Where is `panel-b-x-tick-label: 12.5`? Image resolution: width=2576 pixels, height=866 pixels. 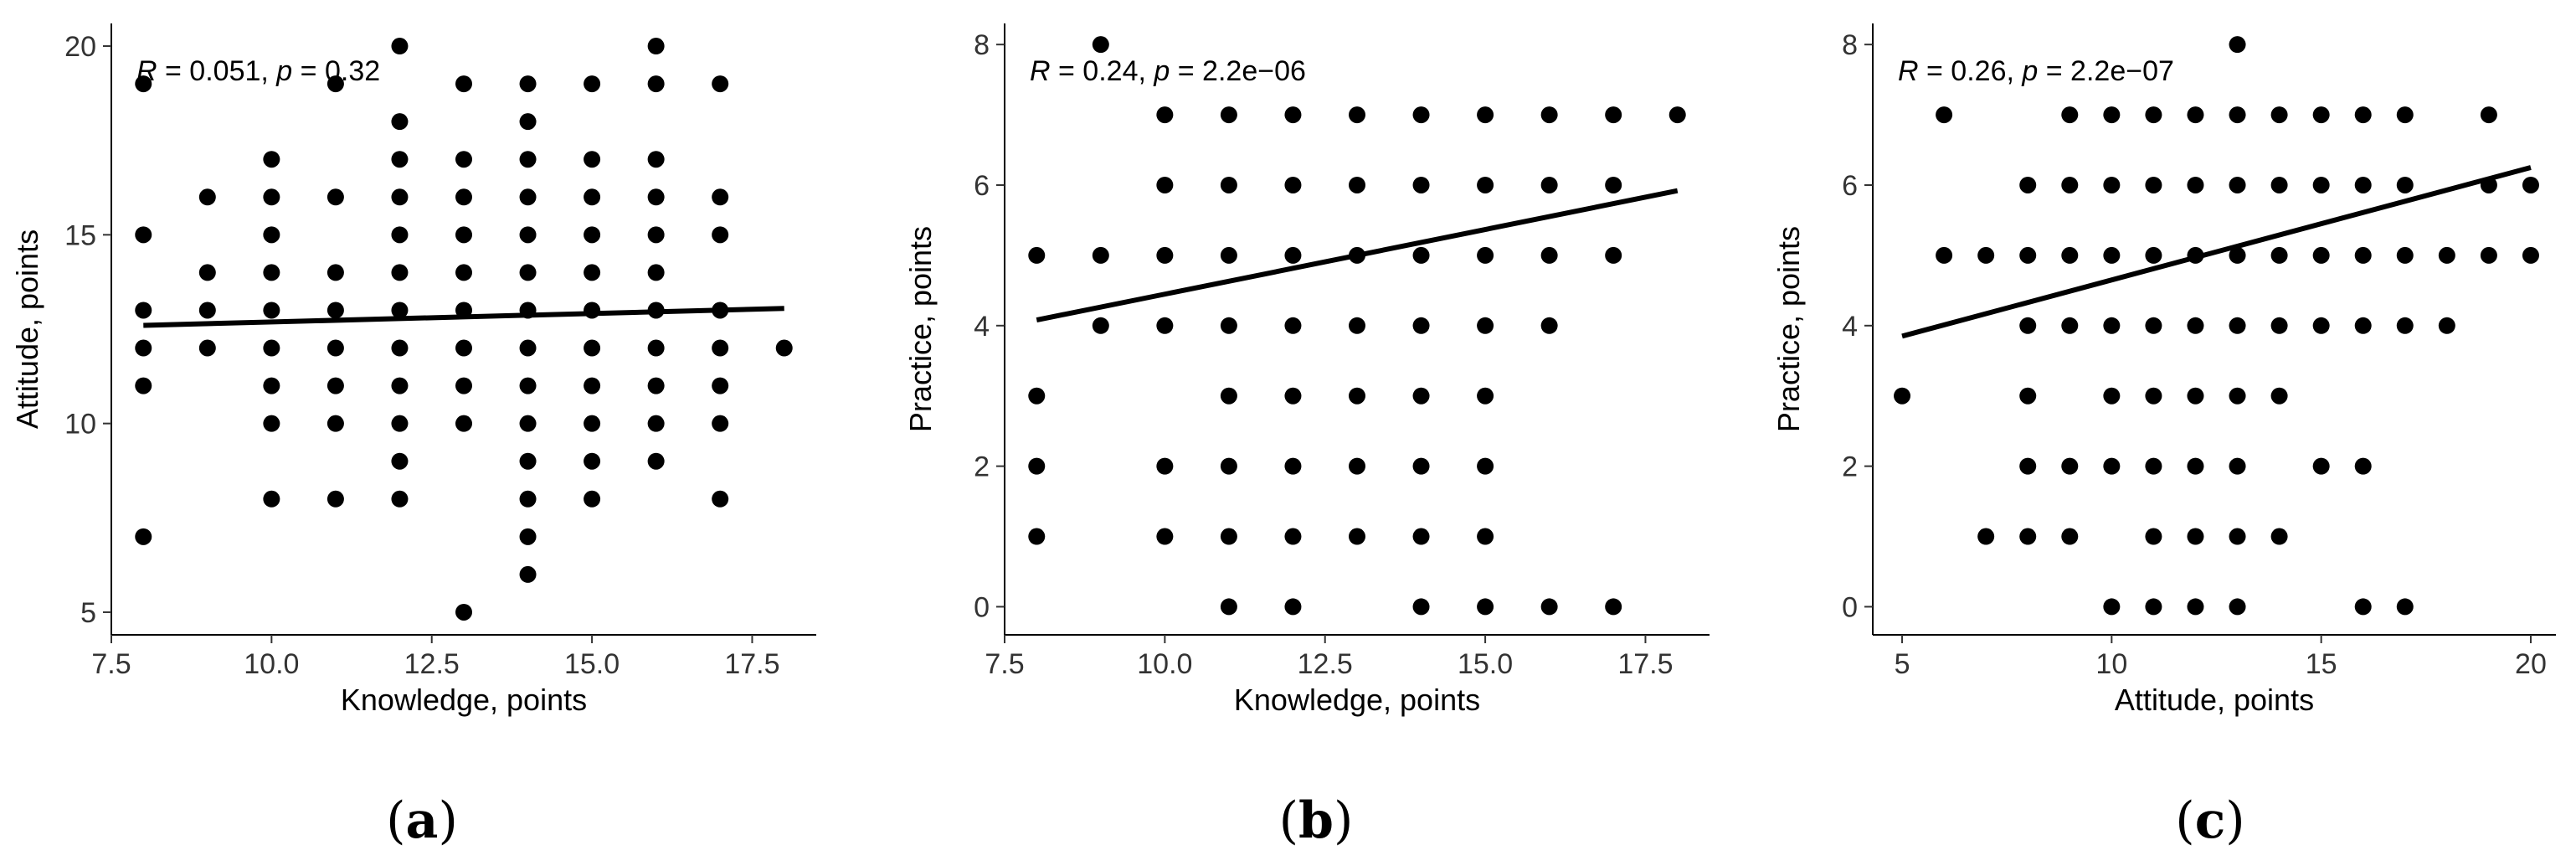
panel-b-x-tick-label: 12.5 is located at coordinates (1326, 664).